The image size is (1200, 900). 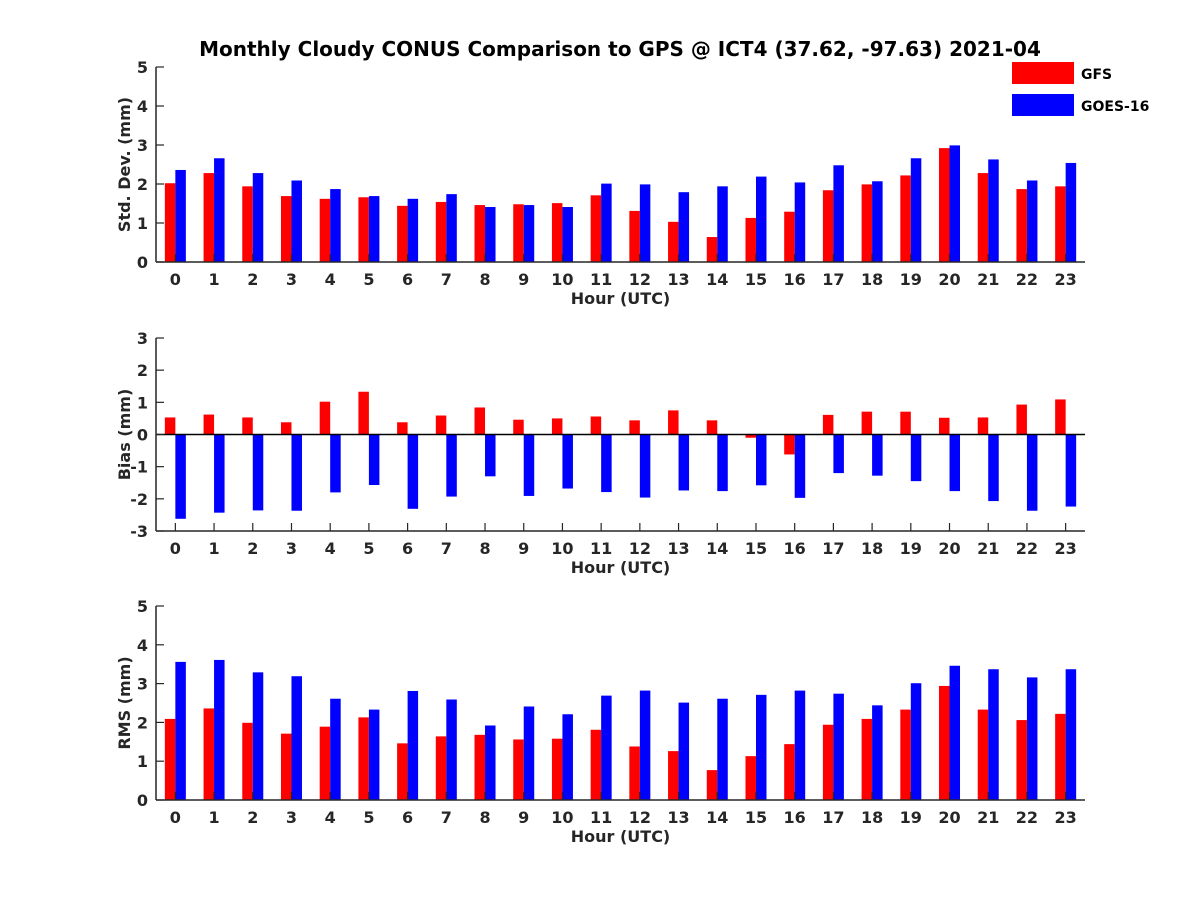 What do you see at coordinates (601, 817) in the screenshot?
I see `x-tick-label: 11` at bounding box center [601, 817].